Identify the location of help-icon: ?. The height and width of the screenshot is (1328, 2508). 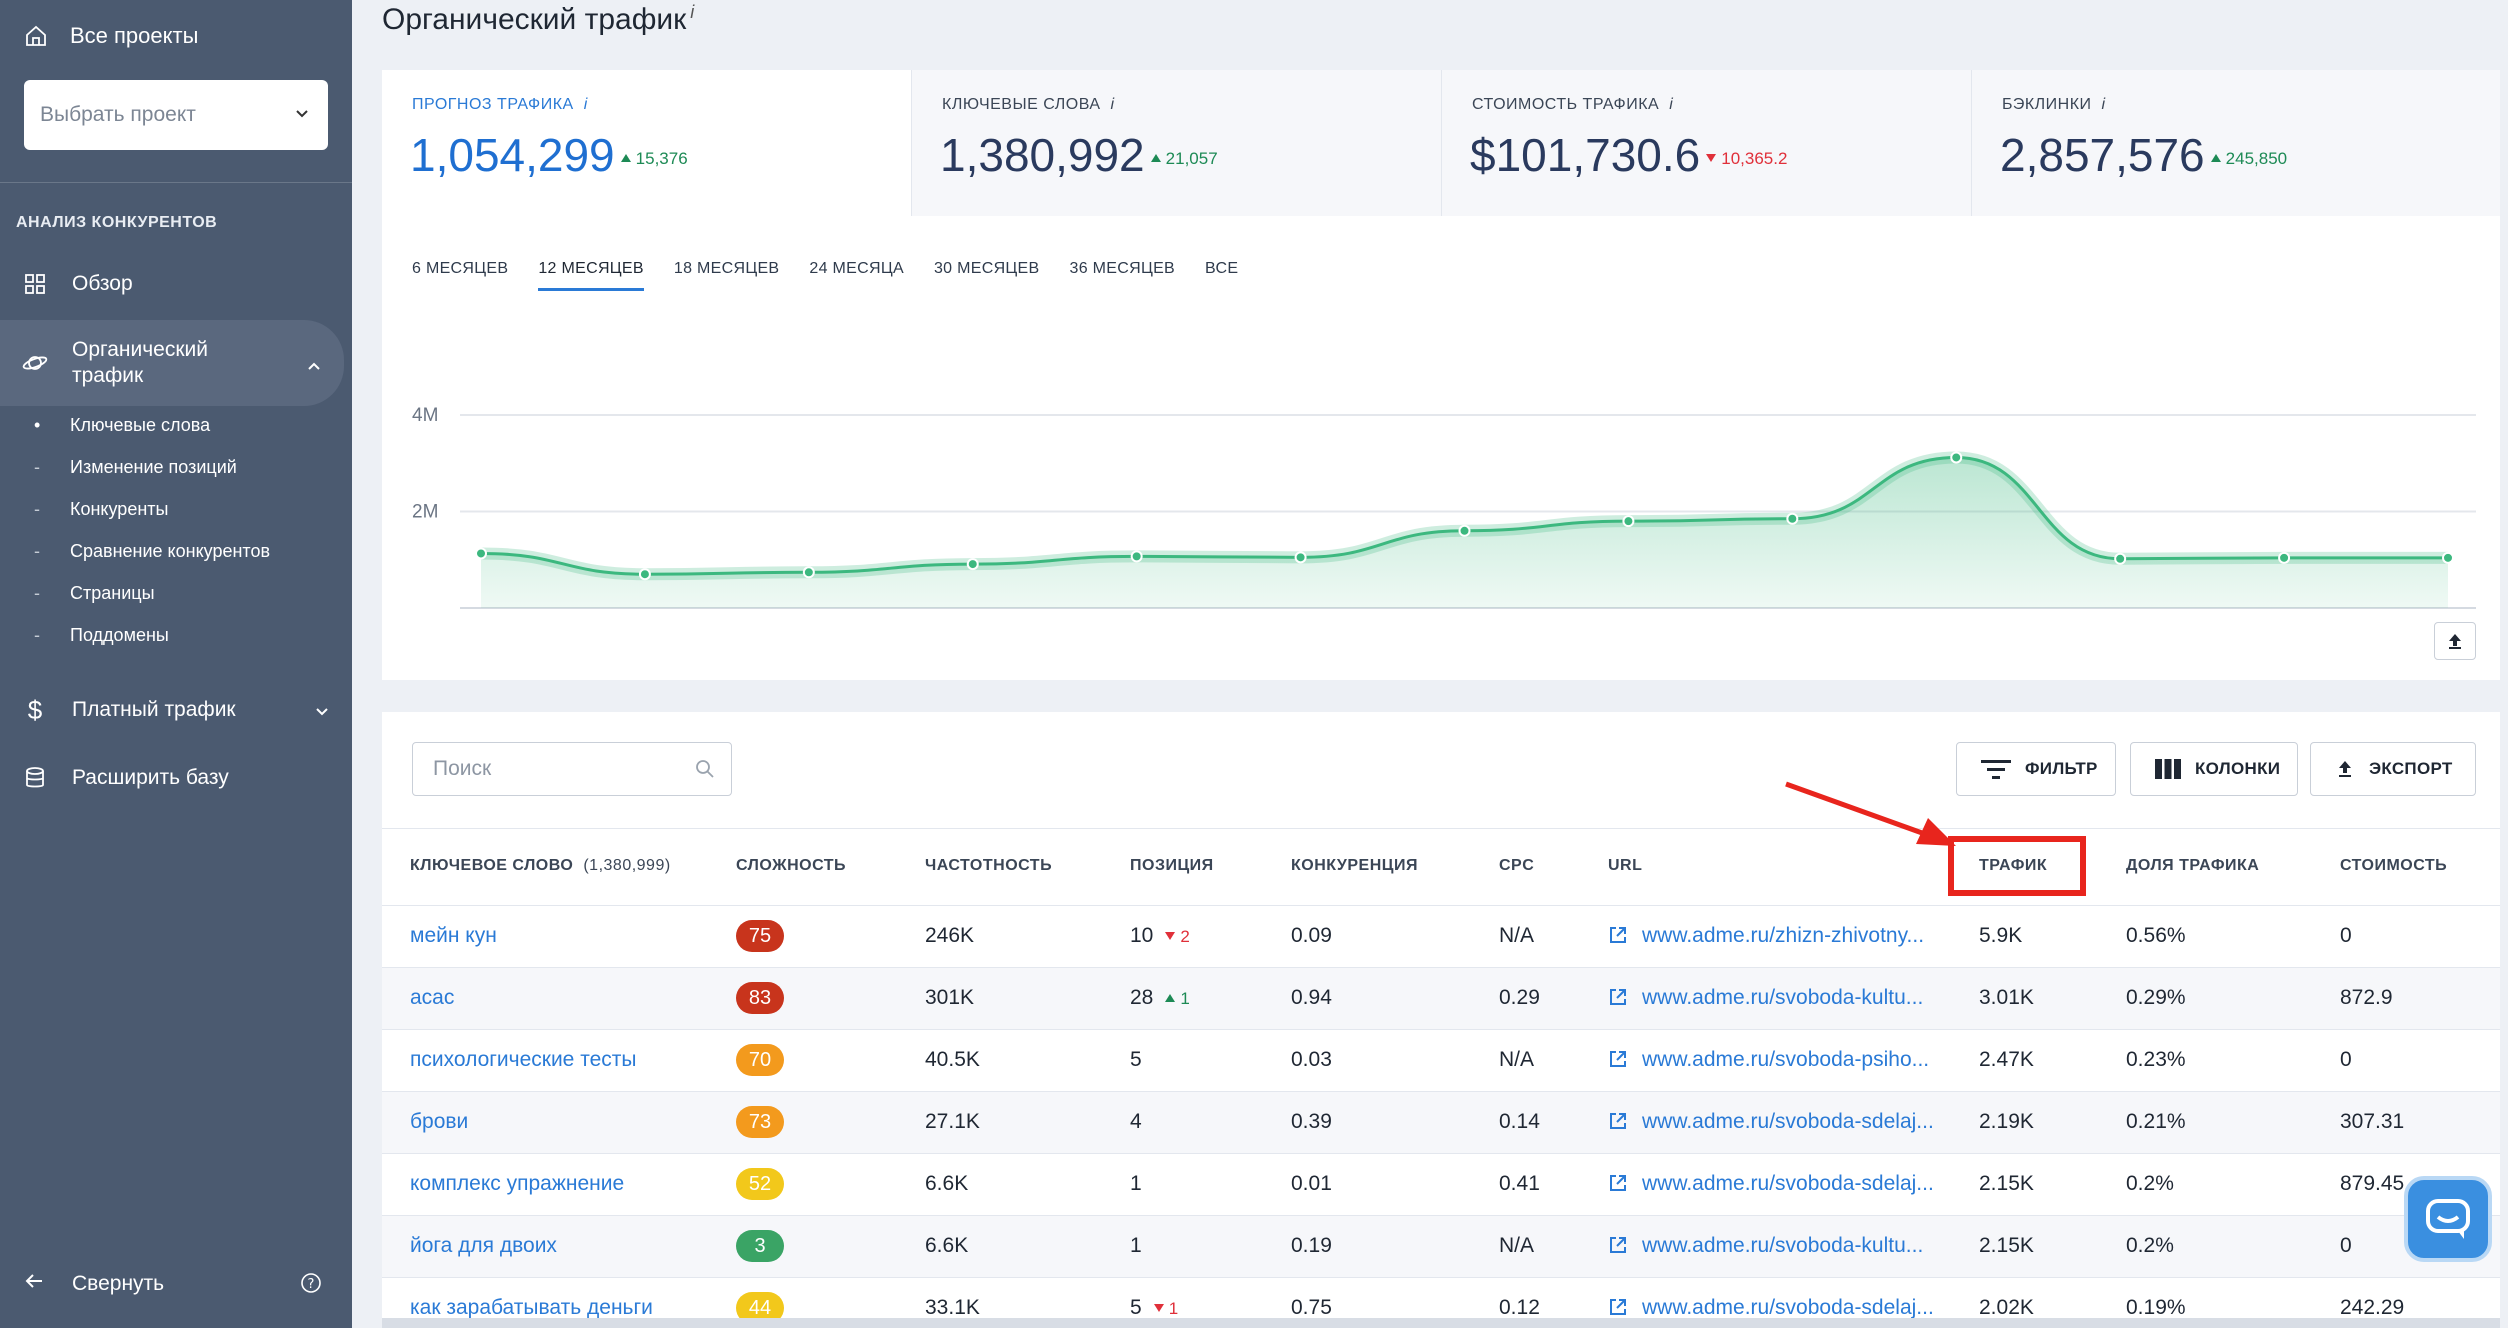
(311, 1286).